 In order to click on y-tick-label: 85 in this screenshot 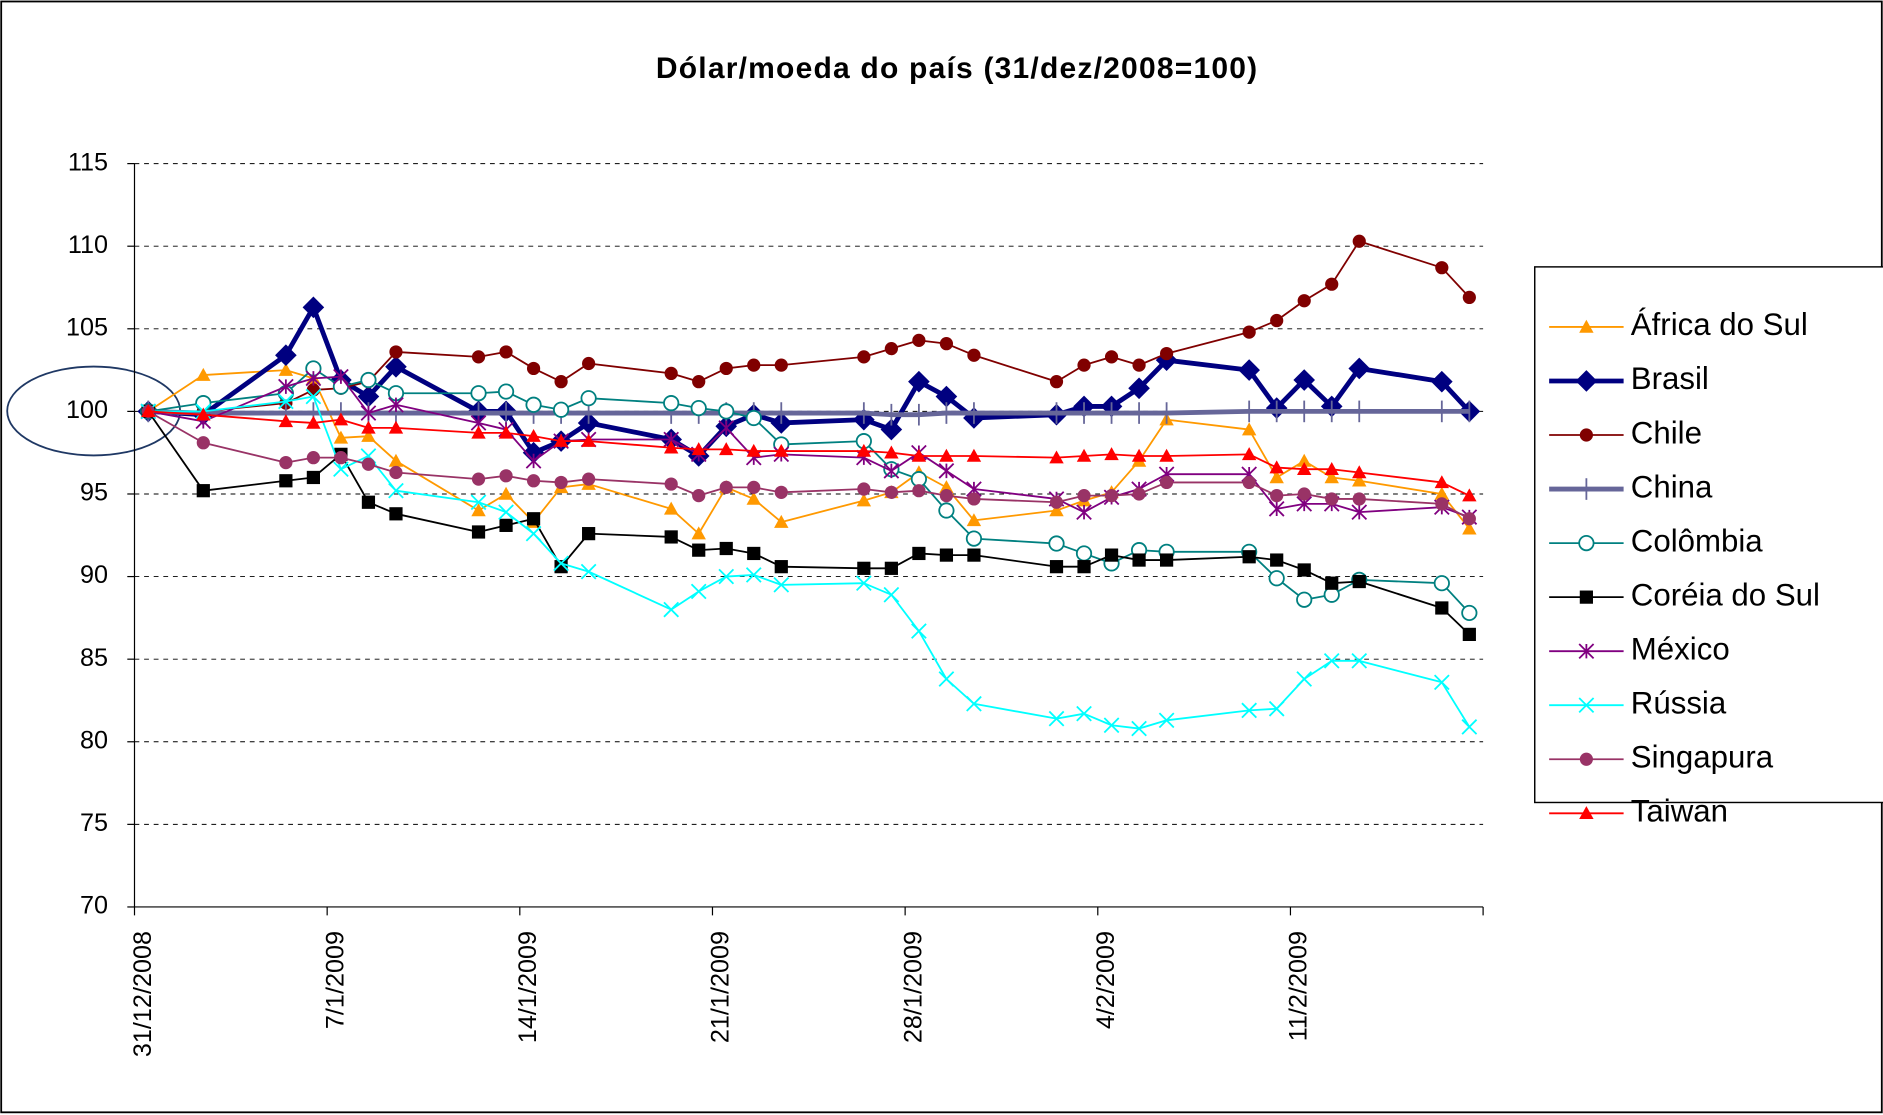, I will do `click(94, 658)`.